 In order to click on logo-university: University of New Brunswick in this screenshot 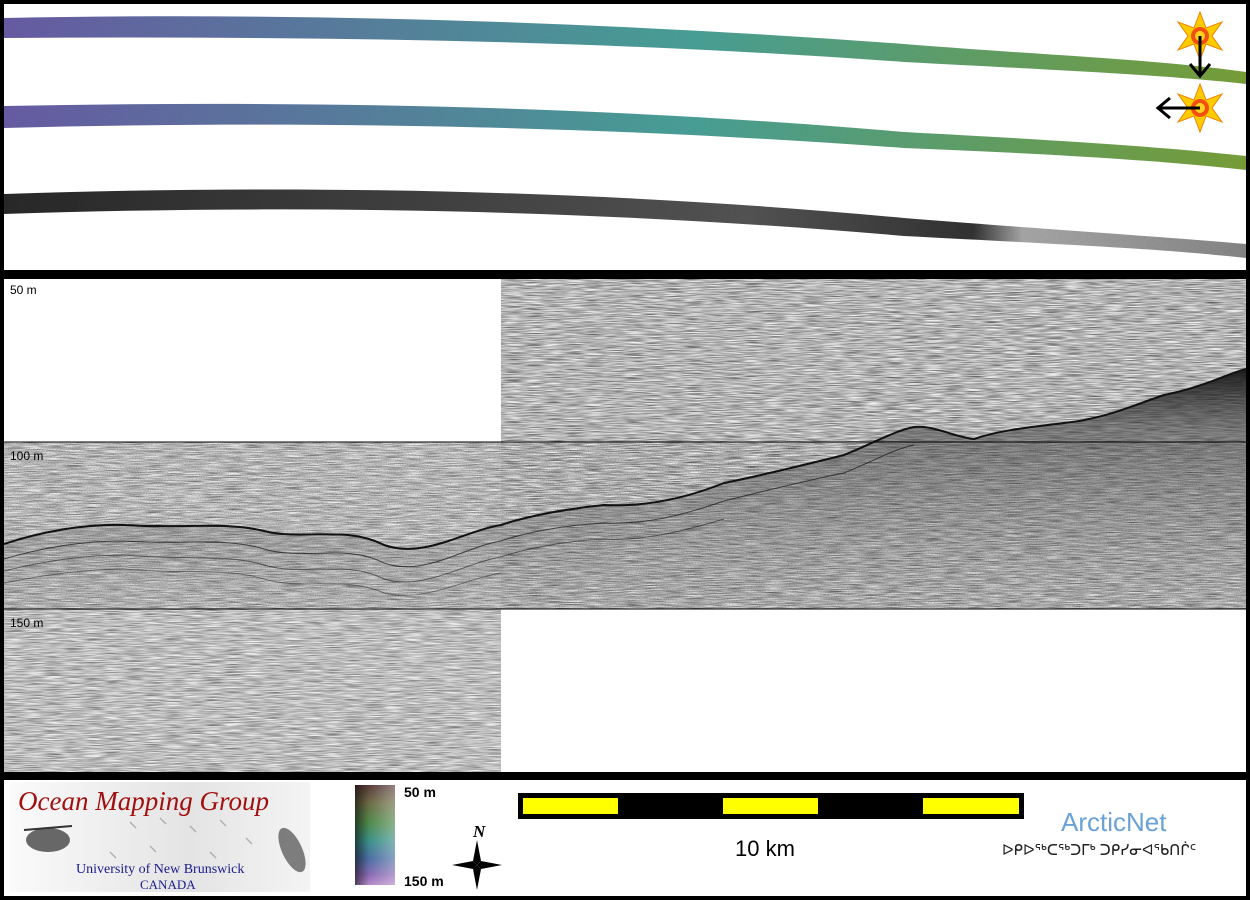, I will do `click(160, 869)`.